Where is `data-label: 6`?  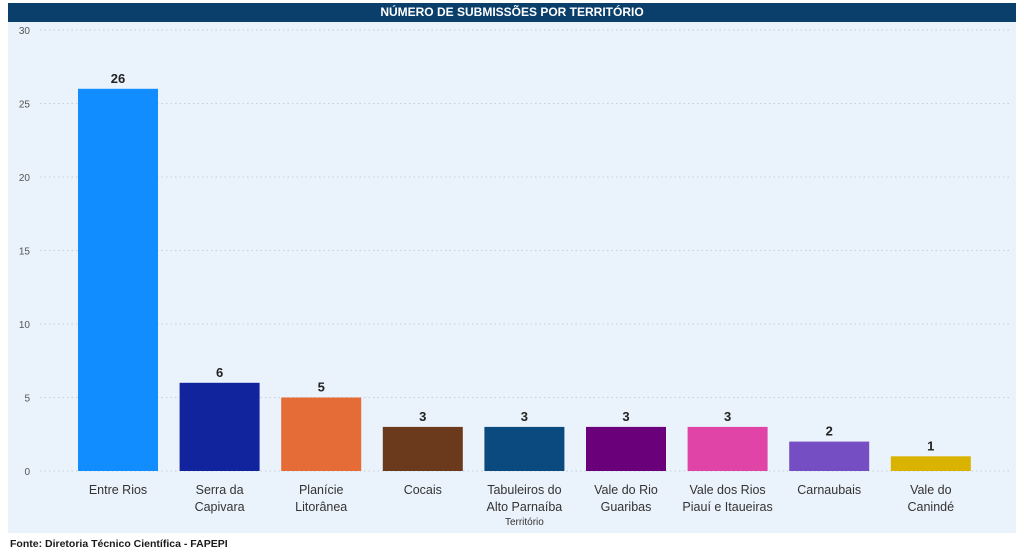
data-label: 6 is located at coordinates (219, 372).